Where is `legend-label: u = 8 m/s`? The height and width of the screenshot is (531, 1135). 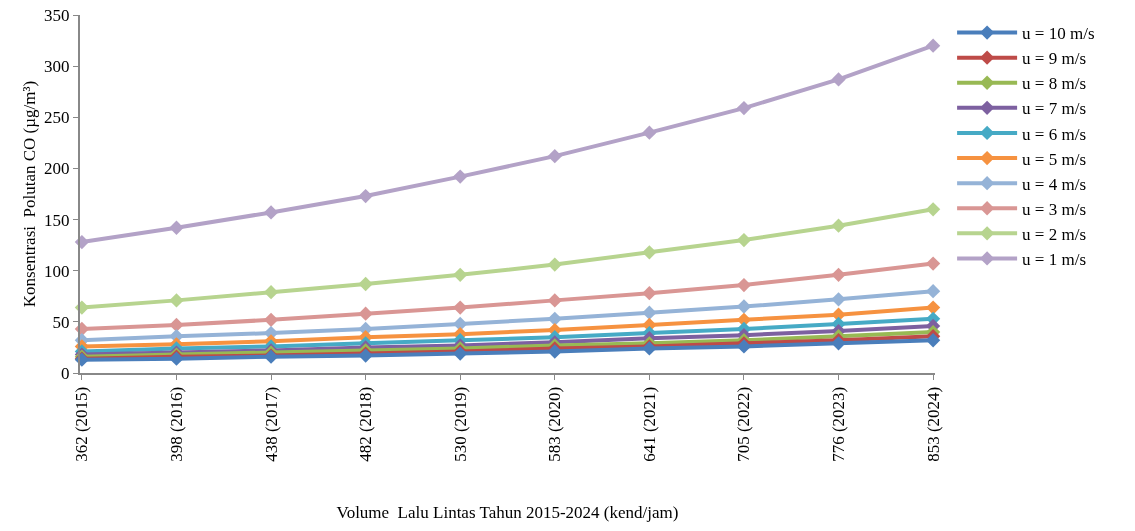 legend-label: u = 8 m/s is located at coordinates (1054, 84).